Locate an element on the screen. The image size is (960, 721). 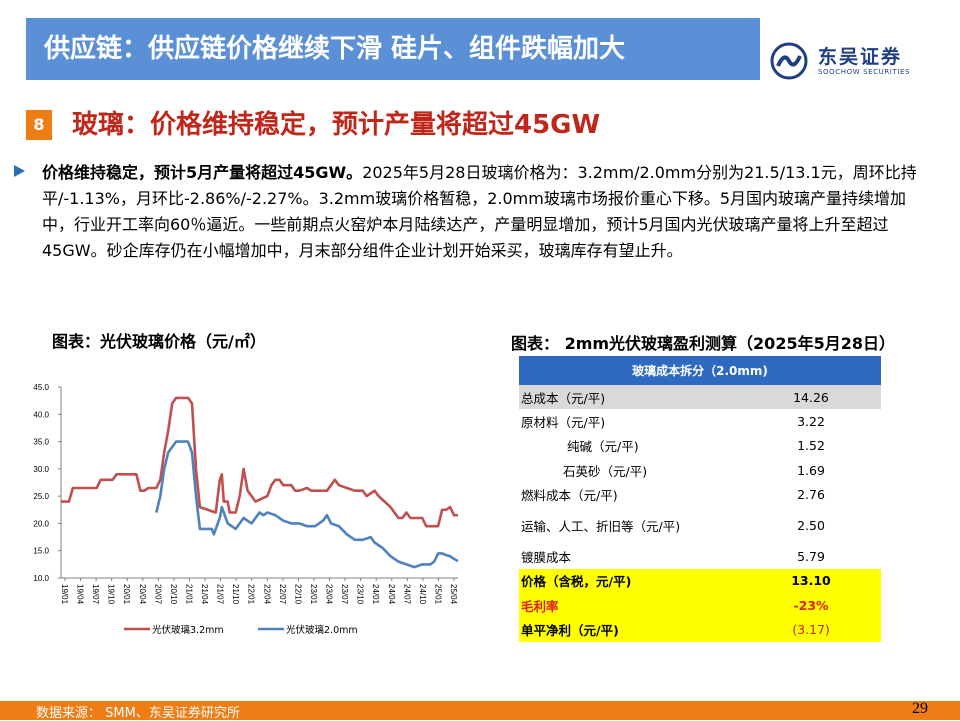
header-bar: 供应链：供应链价格继续下滑 硅片、组件跌幅加大 is located at coordinates (393, 49).